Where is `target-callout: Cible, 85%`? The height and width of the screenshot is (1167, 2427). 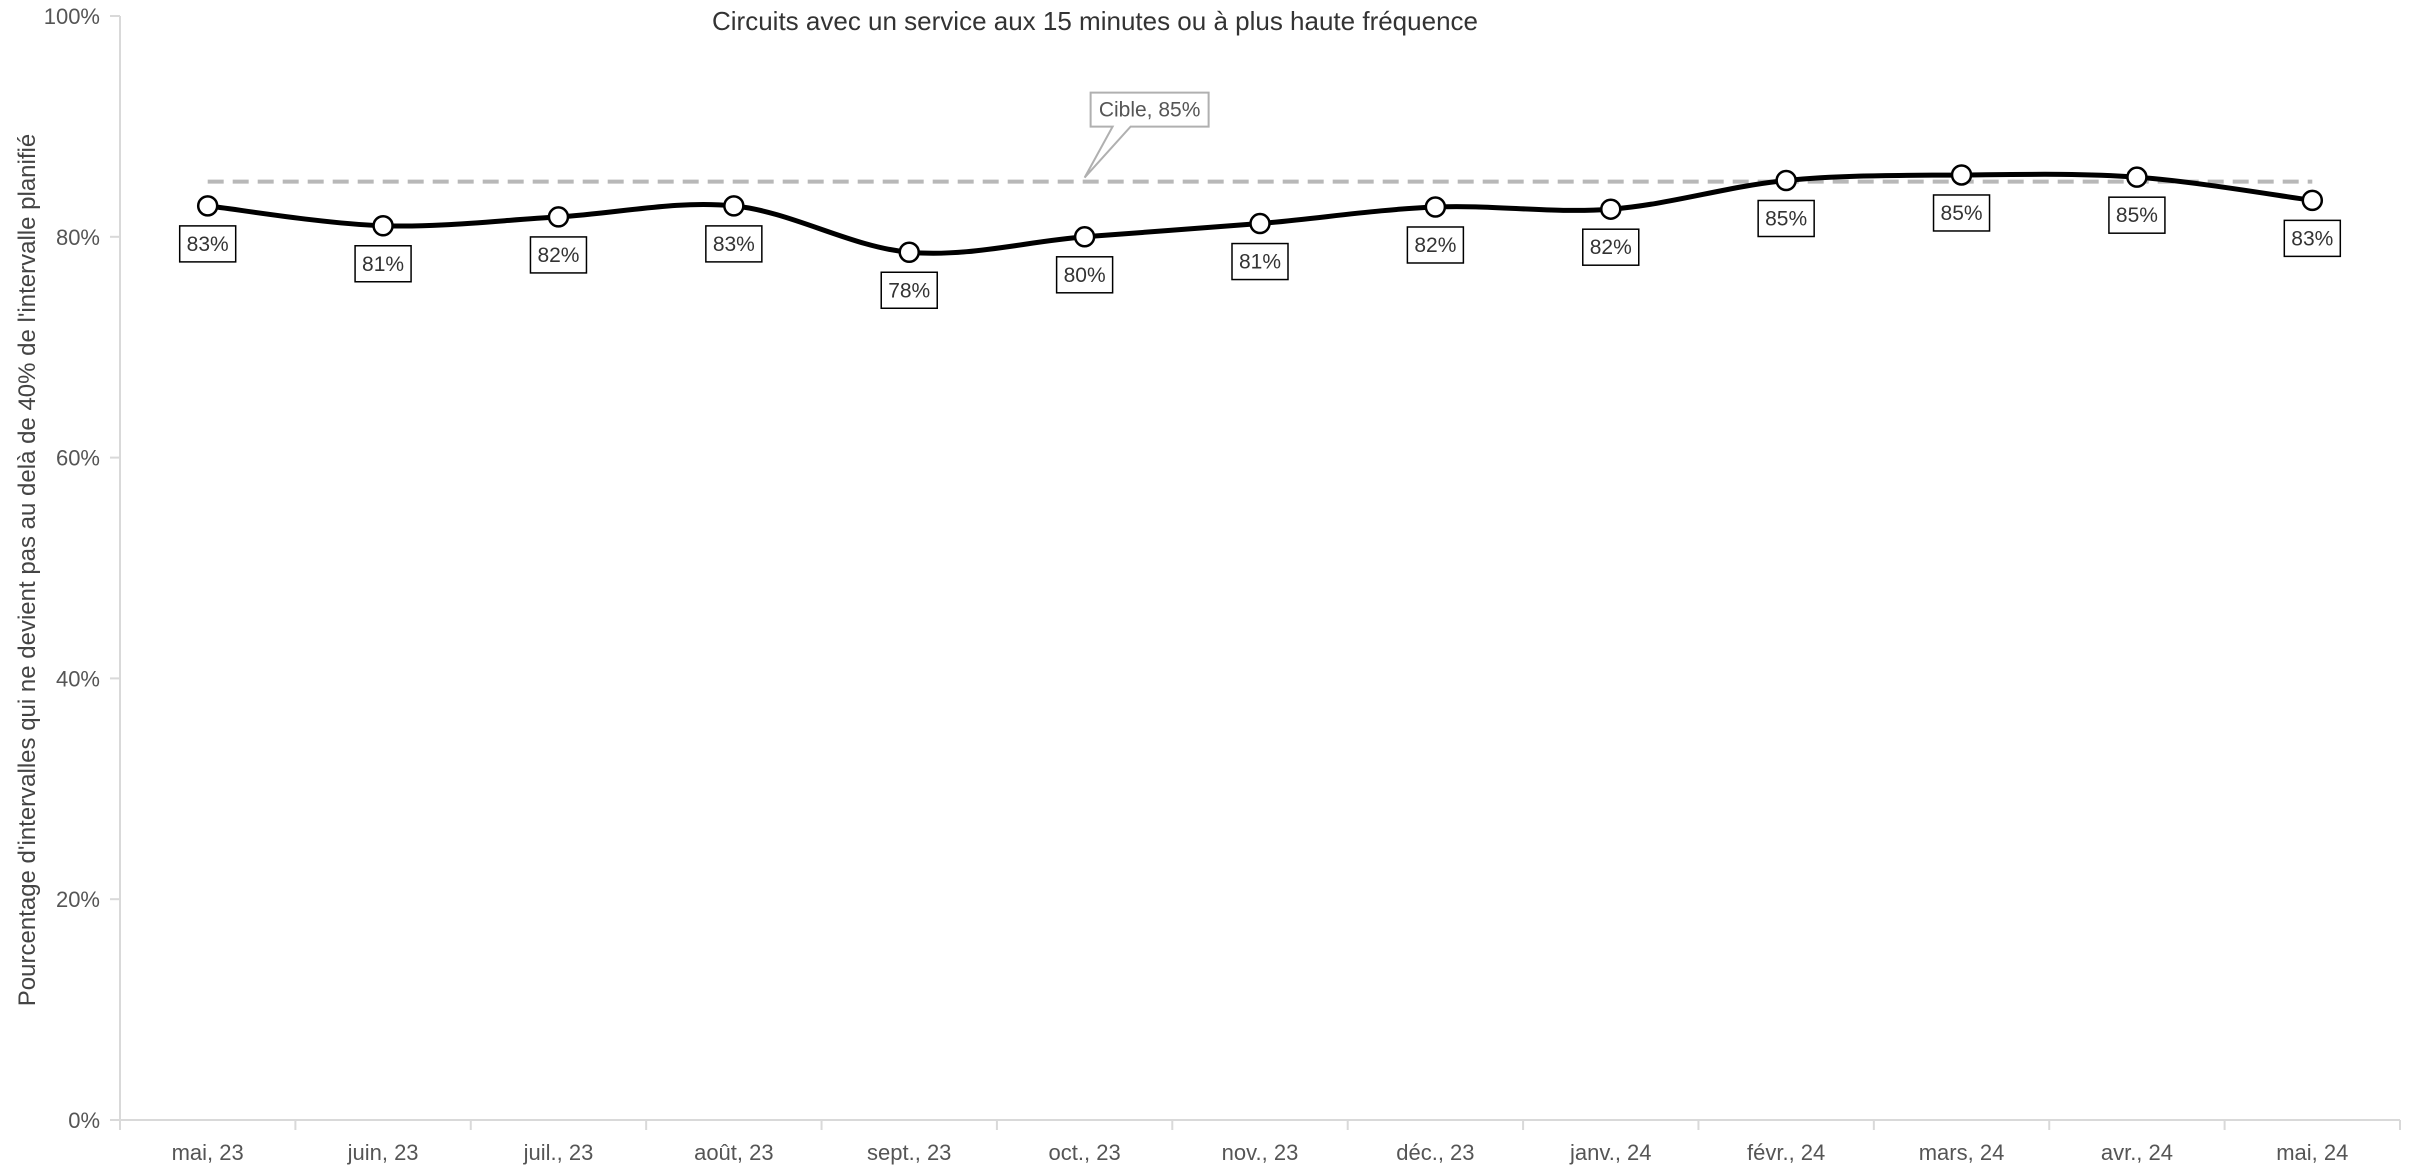 target-callout: Cible, 85% is located at coordinates (1146, 135).